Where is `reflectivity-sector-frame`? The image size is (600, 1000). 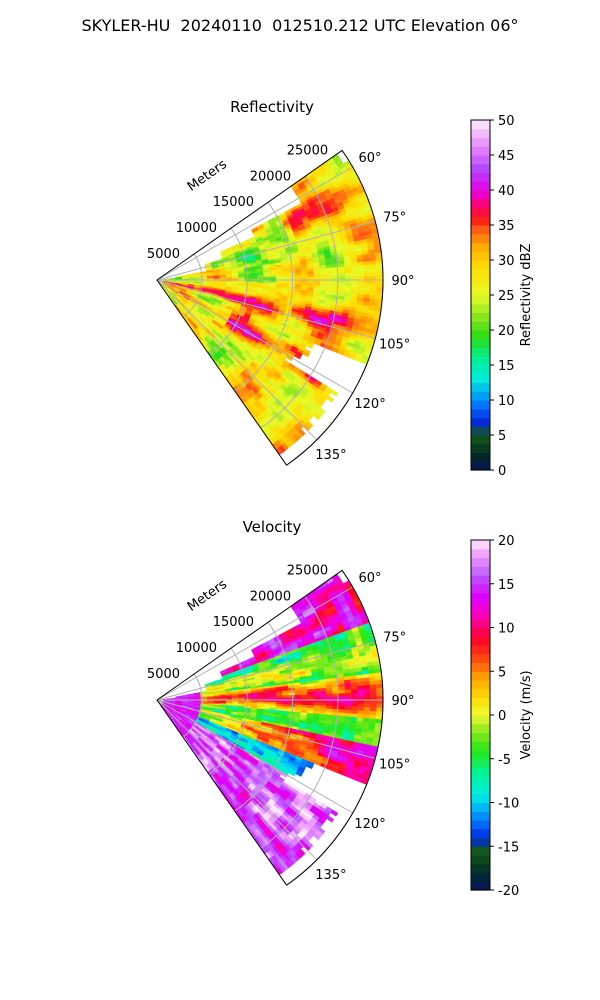 reflectivity-sector-frame is located at coordinates (270, 307).